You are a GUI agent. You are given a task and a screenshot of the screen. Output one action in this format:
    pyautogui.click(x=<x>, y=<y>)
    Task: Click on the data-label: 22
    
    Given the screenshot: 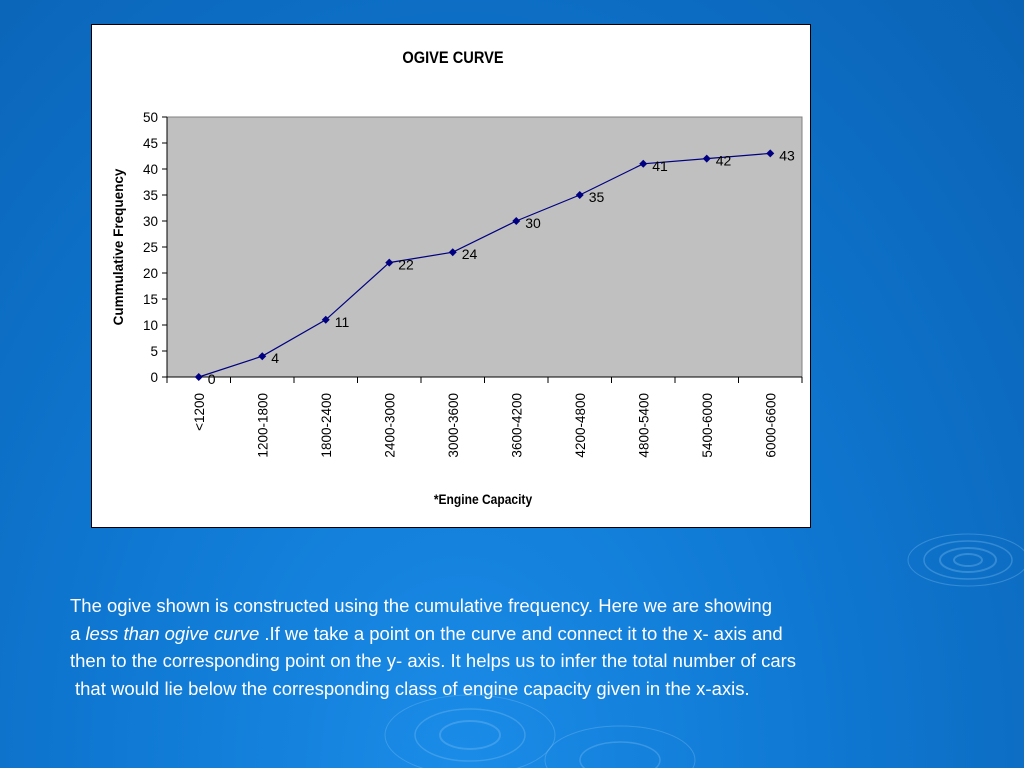 What is the action you would take?
    pyautogui.click(x=406, y=265)
    